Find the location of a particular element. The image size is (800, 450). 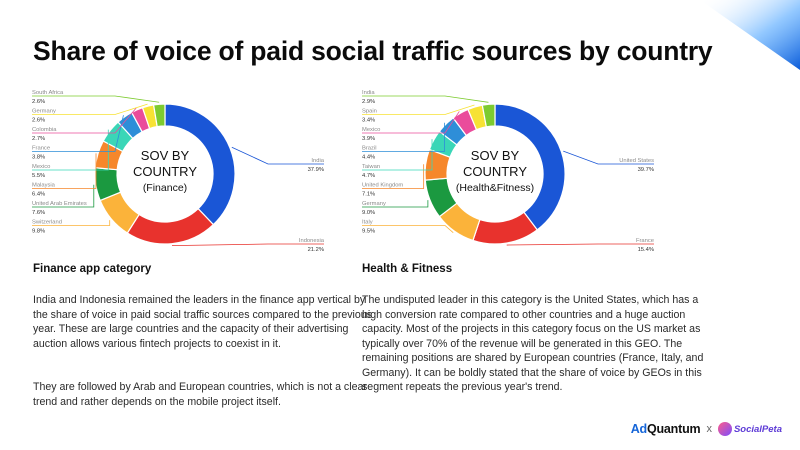

health-section-title: Health & Fitness is located at coordinates (407, 269).